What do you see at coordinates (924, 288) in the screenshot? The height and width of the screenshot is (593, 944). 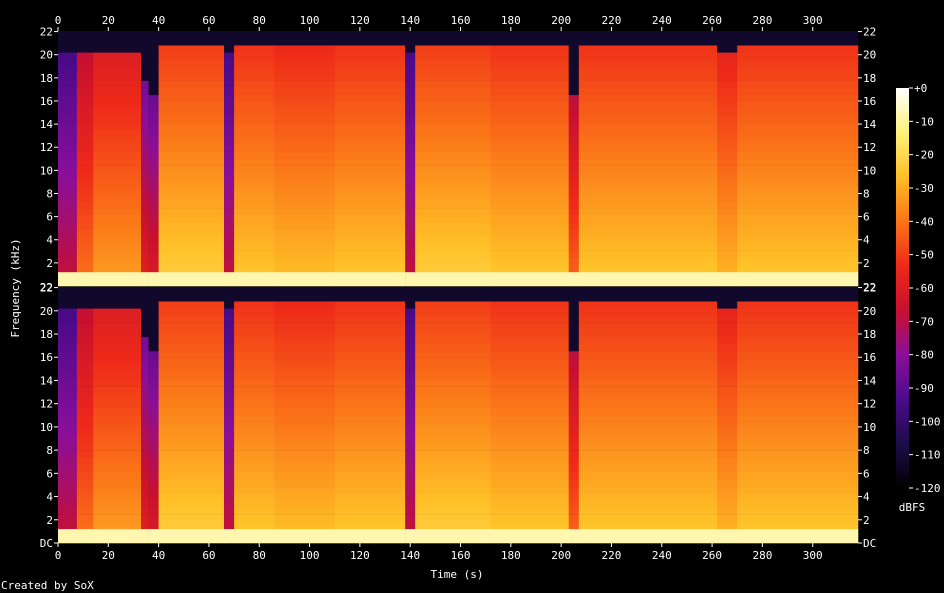 I see `colorbar-tick-label: -60` at bounding box center [924, 288].